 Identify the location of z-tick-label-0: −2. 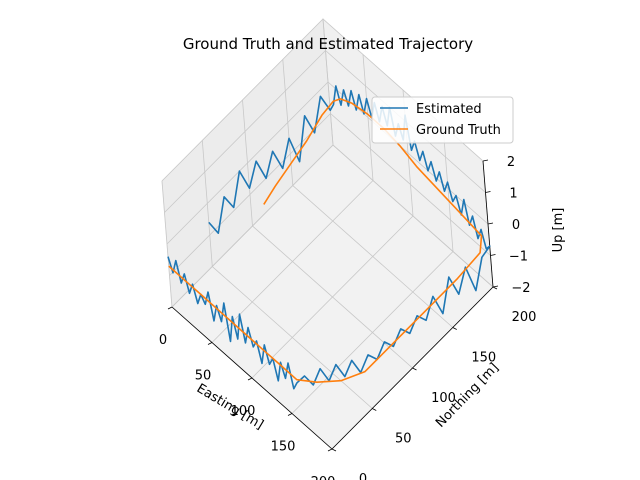
(520, 288).